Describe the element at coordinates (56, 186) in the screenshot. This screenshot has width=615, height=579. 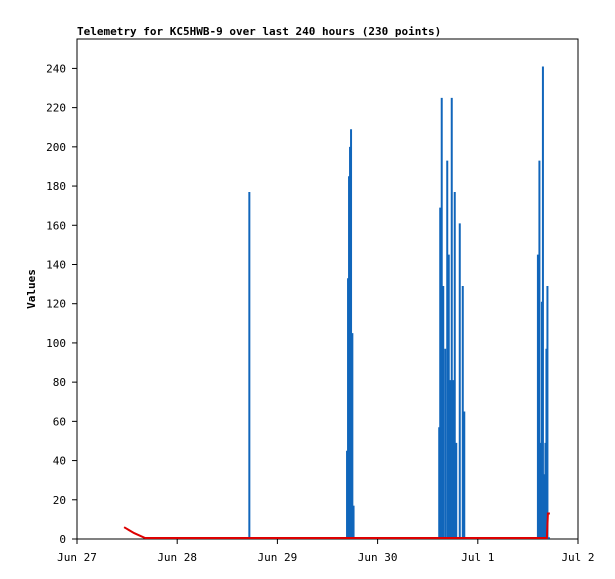
I see `y-tick-label: 180` at that location.